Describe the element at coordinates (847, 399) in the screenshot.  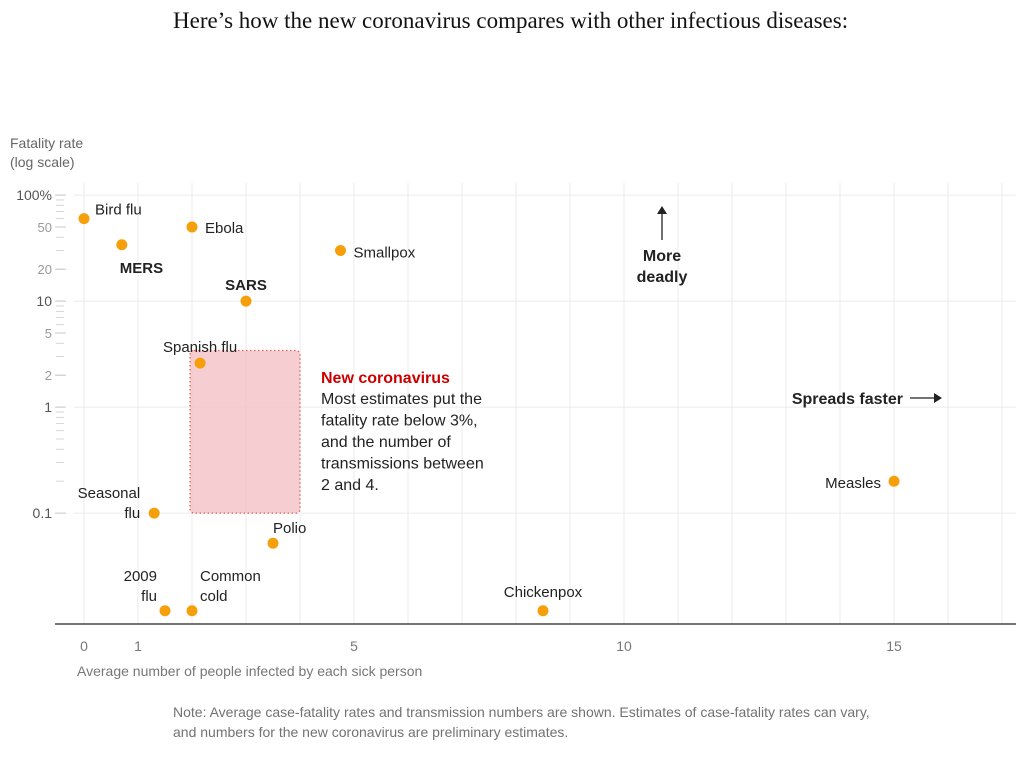
I see `spreads-faster-label: Spreads faster` at that location.